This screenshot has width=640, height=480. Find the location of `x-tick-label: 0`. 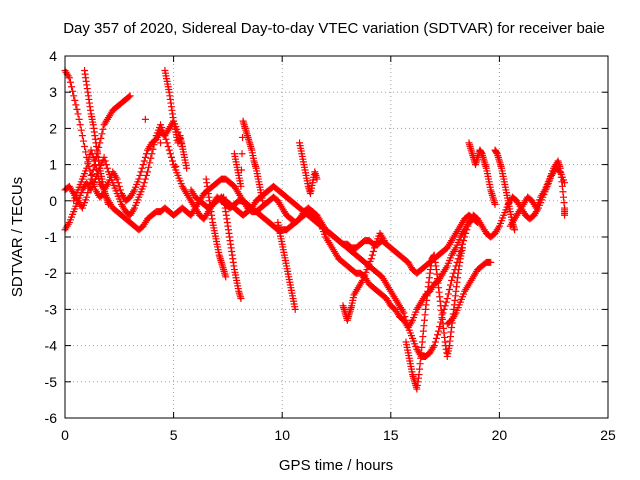

x-tick-label: 0 is located at coordinates (65, 435).